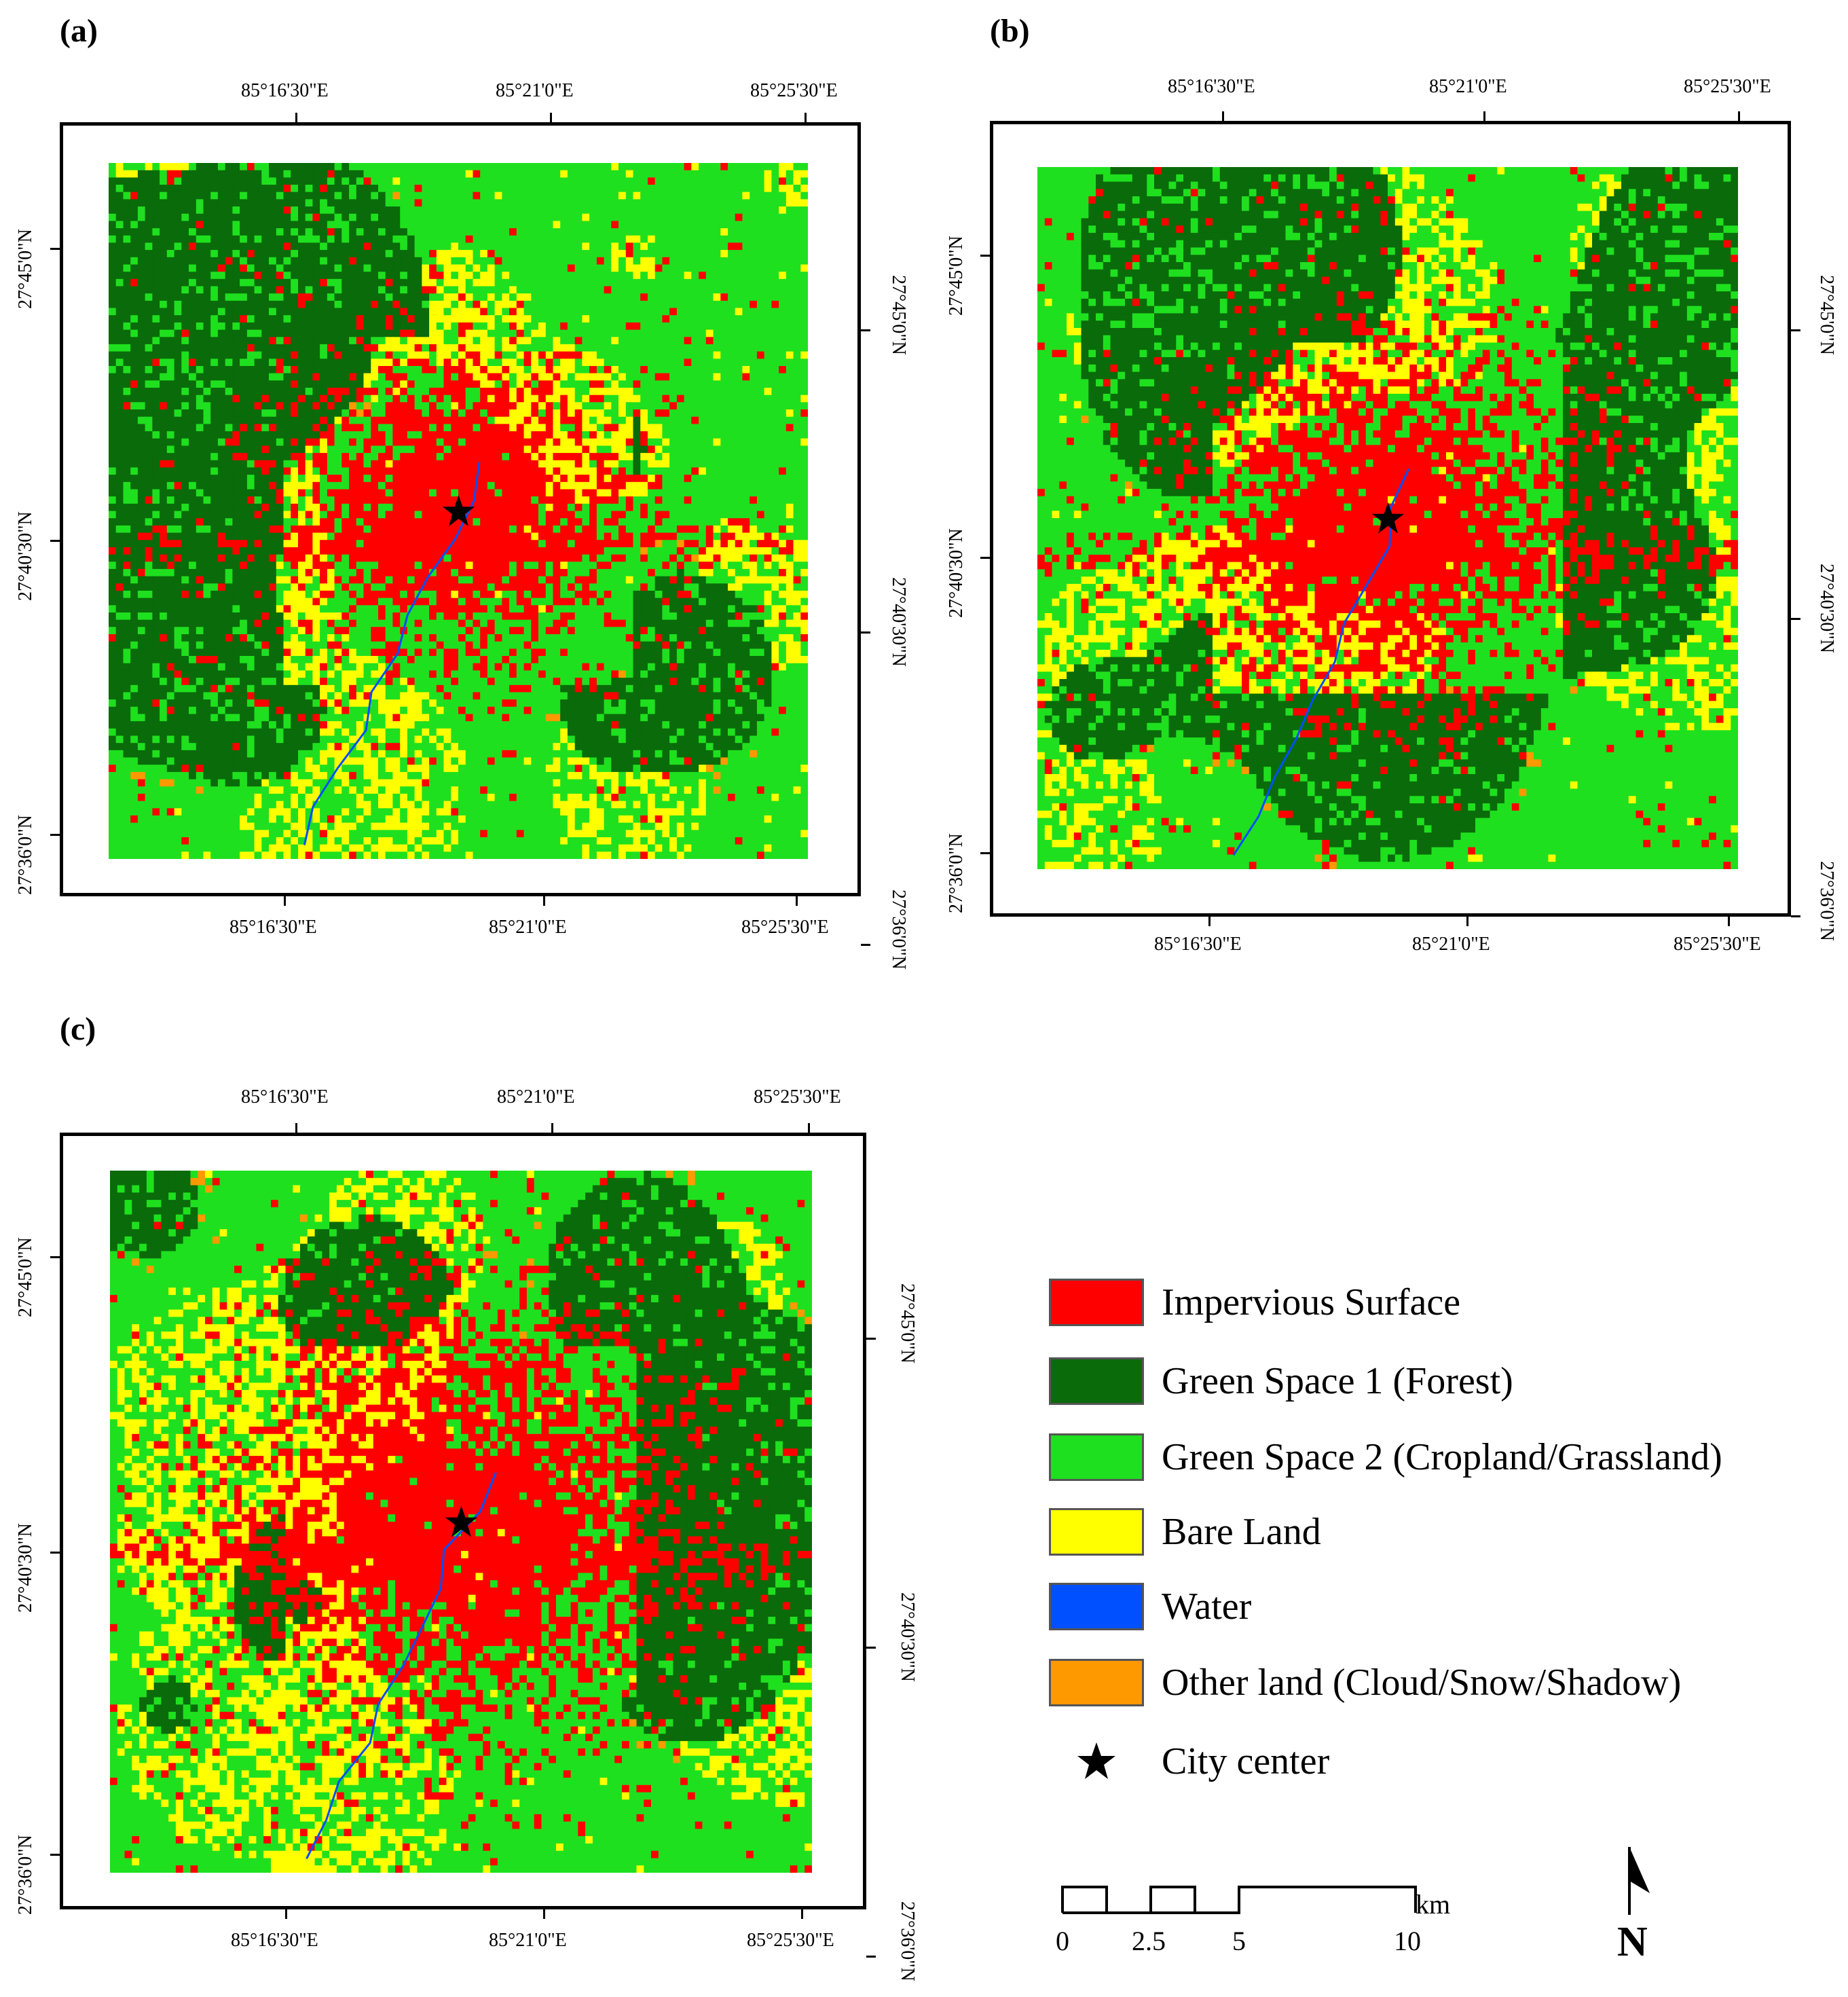 The width and height of the screenshot is (1848, 1997). I want to click on panel-c-right-tick-label: 27°36'0"N, so click(907, 1941).